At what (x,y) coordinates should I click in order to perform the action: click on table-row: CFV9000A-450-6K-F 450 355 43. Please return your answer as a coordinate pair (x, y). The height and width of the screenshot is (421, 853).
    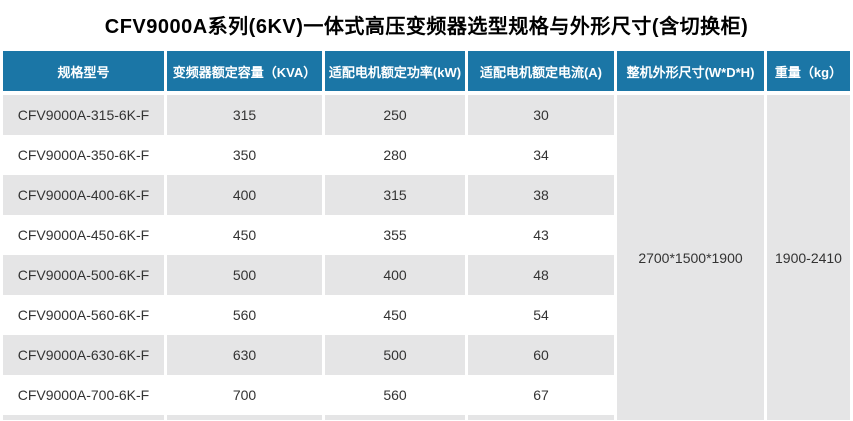
    Looking at the image, I should click on (426, 235).